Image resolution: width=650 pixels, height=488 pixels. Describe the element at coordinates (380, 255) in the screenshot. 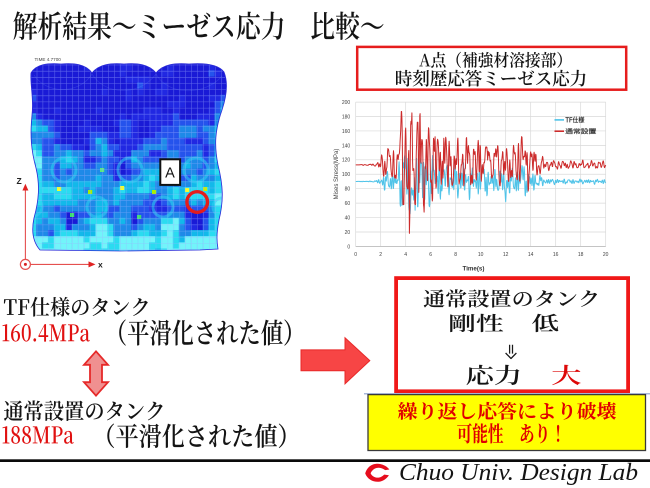

I see `svg-text: 2` at that location.